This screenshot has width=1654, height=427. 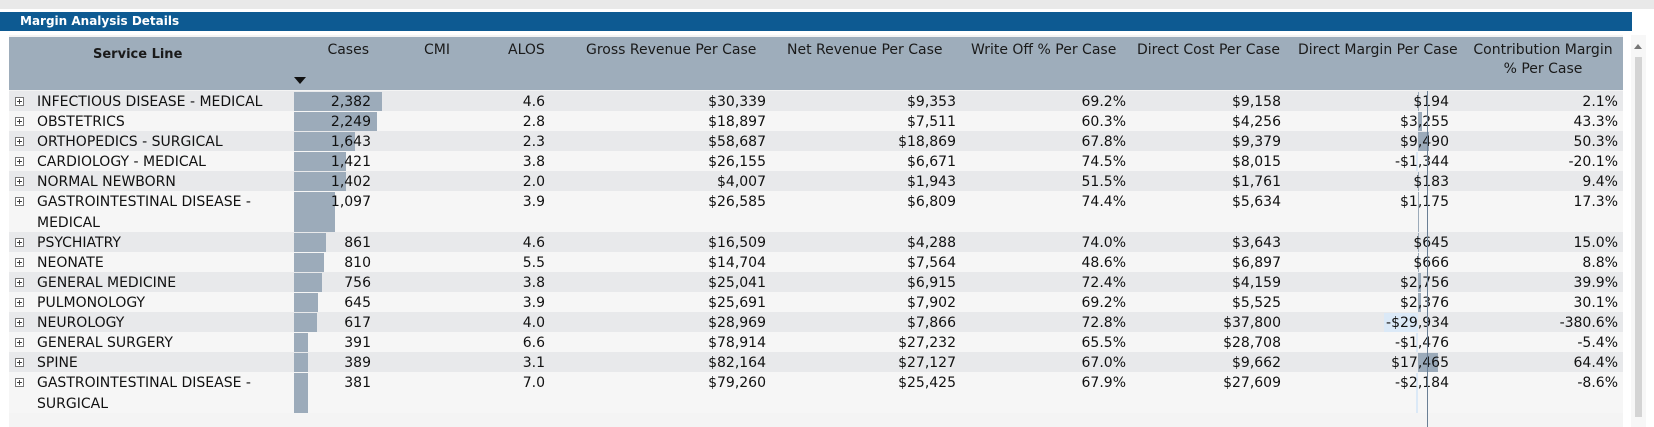 I want to click on gross-revenue-cell: $30,339, so click(x=737, y=102).